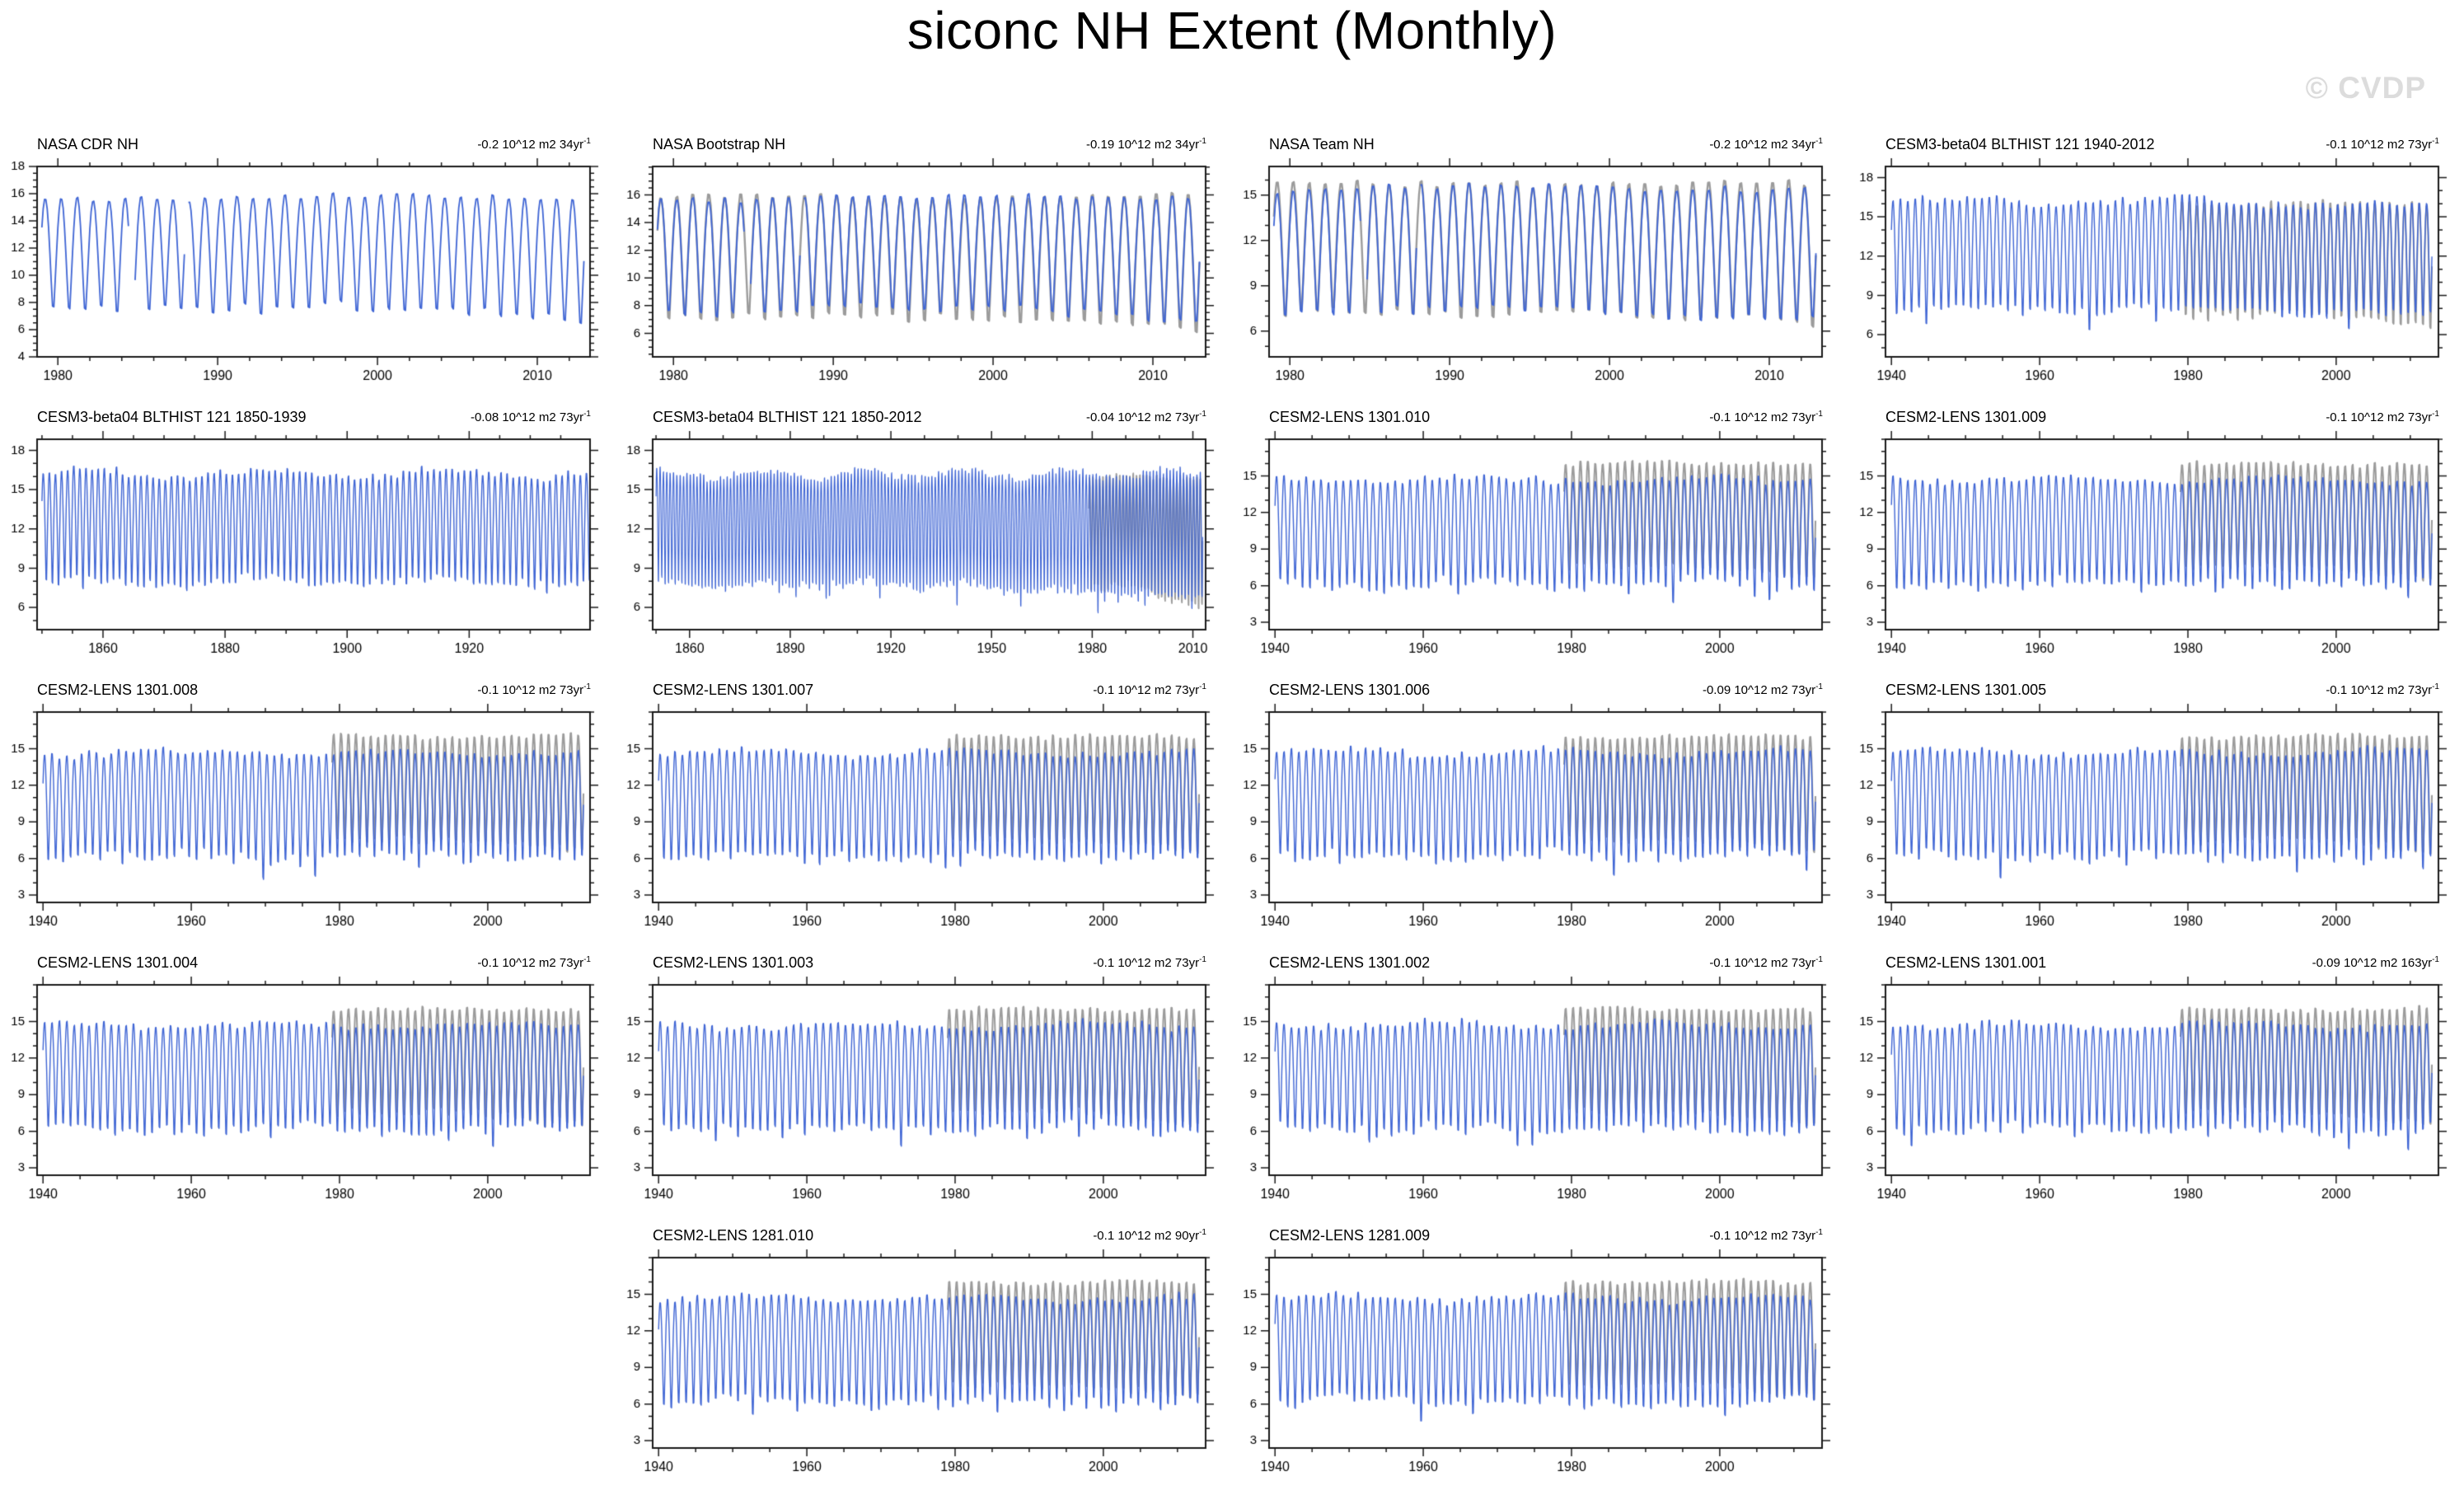 The height and width of the screenshot is (1509, 2464). What do you see at coordinates (734, 690) in the screenshot?
I see `panel-title: CESM2-LENS 1301.007` at bounding box center [734, 690].